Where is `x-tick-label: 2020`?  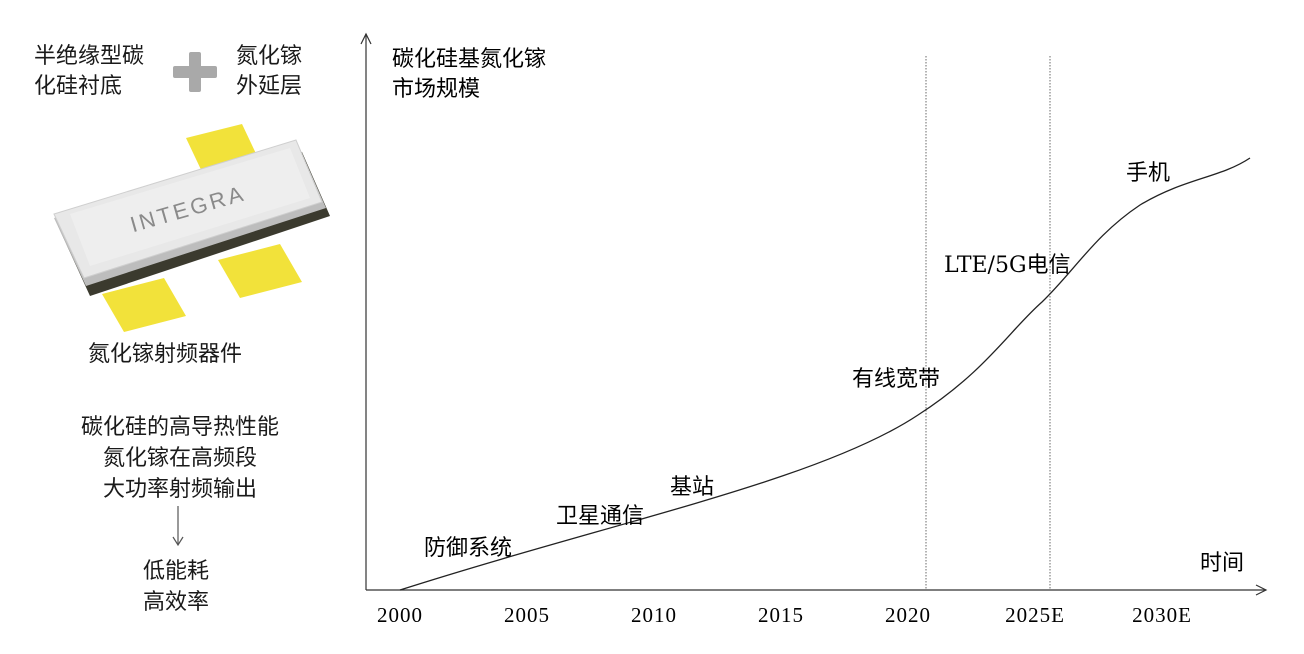
x-tick-label: 2020 is located at coordinates (908, 615).